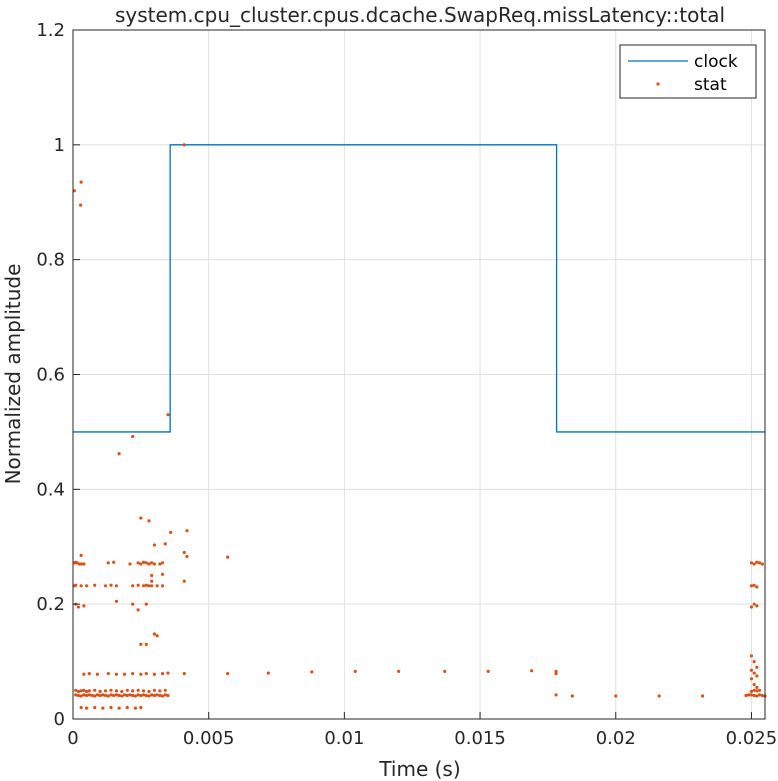 The height and width of the screenshot is (781, 778). Describe the element at coordinates (422, 730) in the screenshot. I see `x-axis: 0 0.005 0.01 0.015 0.02 0.025` at that location.